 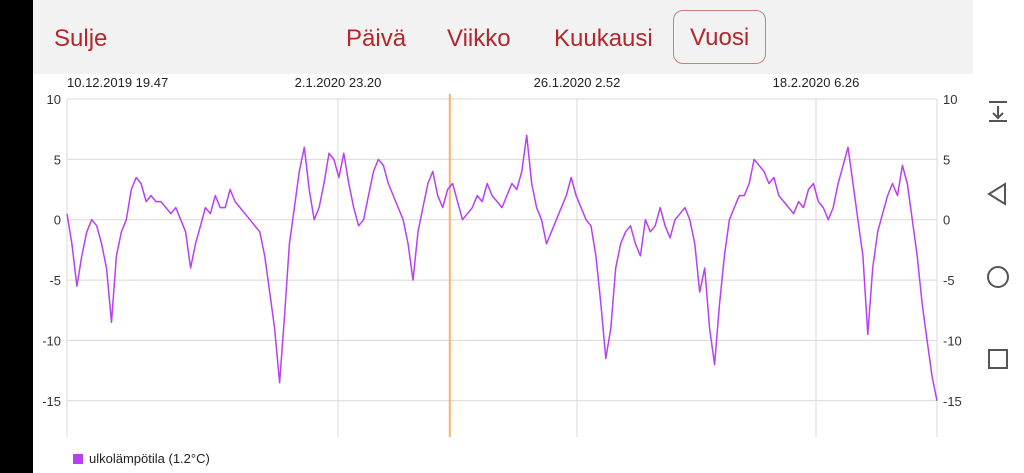 I want to click on chart-legend: ulkolämpötila (1.2°C), so click(x=141, y=458).